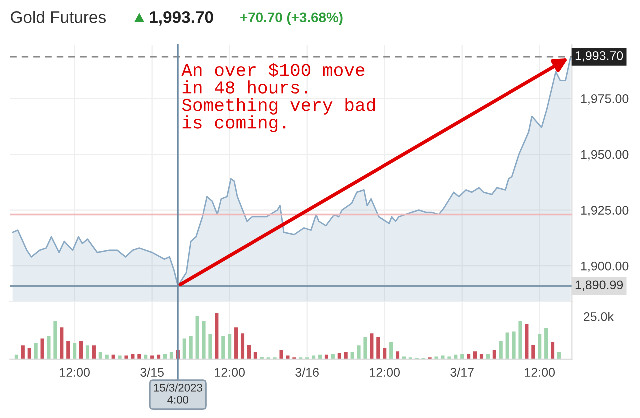 This screenshot has height=418, width=640. I want to click on text: 25.0k, so click(599, 317).